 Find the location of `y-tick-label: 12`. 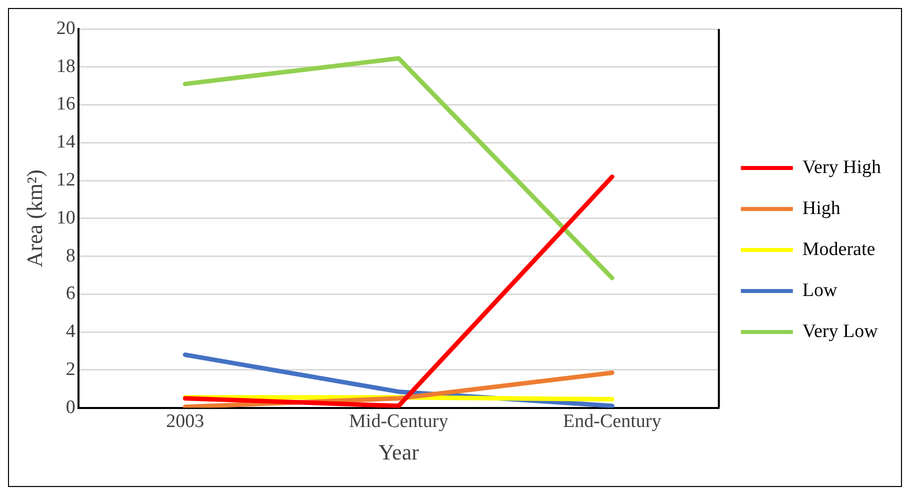

y-tick-label: 12 is located at coordinates (66, 180).